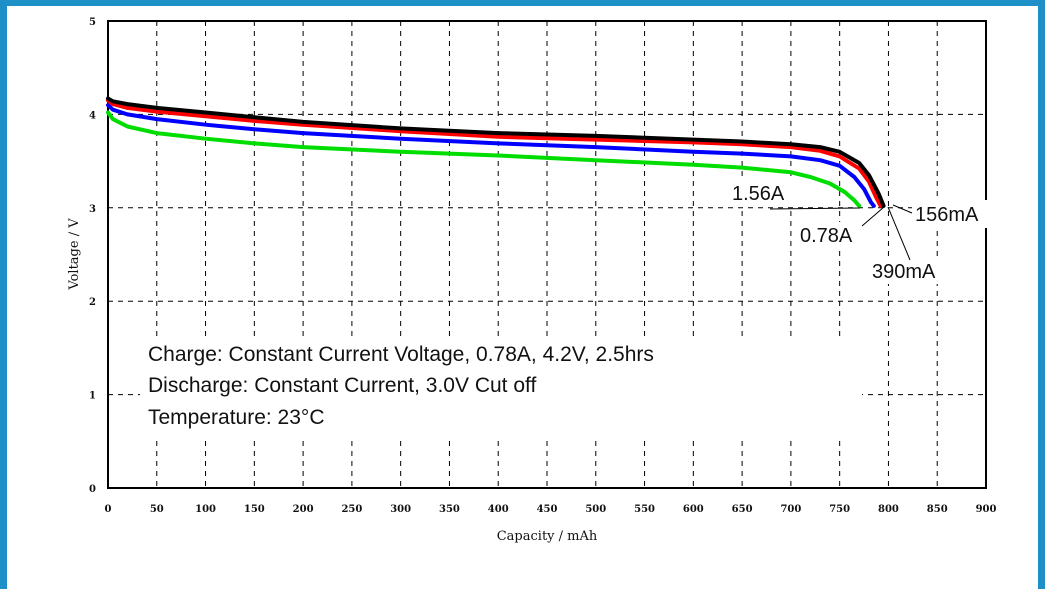 This screenshot has height=589, width=1045. Describe the element at coordinates (742, 509) in the screenshot. I see `x-tick-label: 650` at that location.